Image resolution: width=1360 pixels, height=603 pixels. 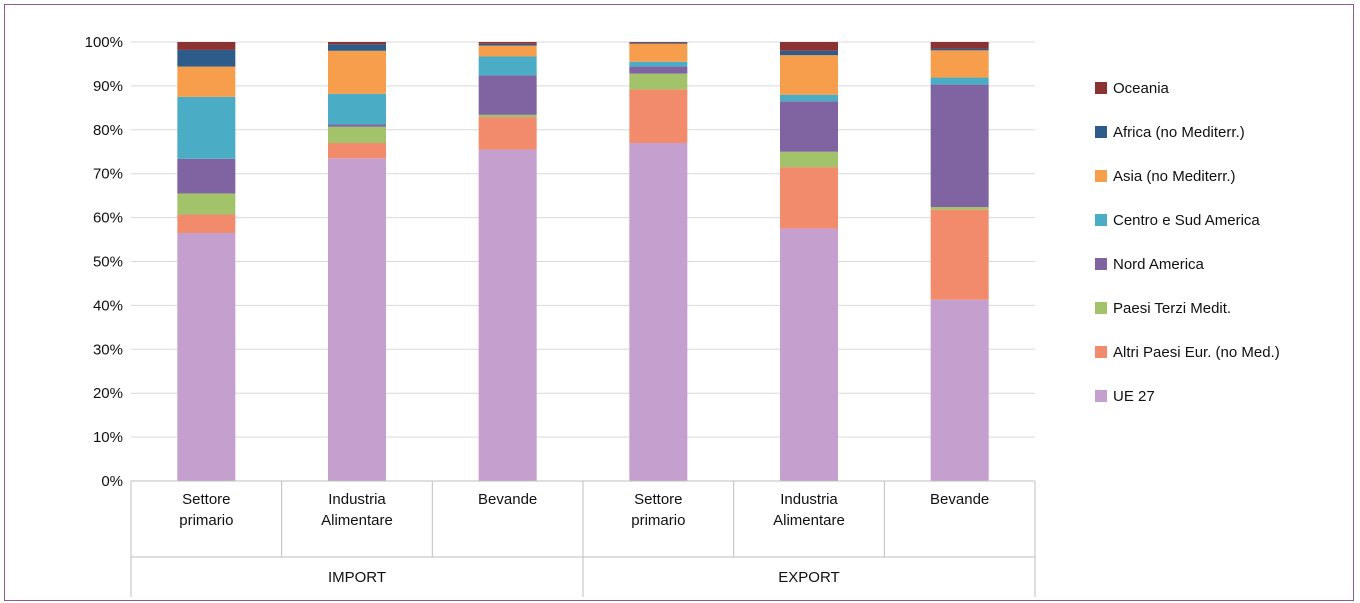 I want to click on y-tick-label: 30%, so click(x=108, y=349).